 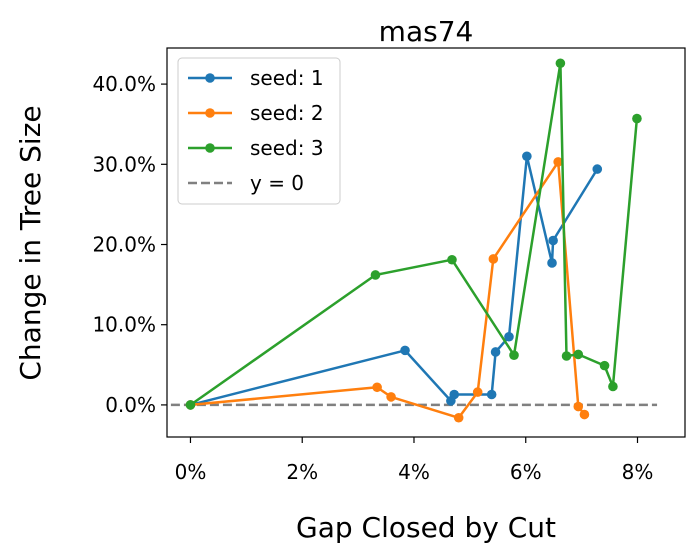 What do you see at coordinates (30, 242) in the screenshot?
I see `y-axis-label: Change in Tree Size` at bounding box center [30, 242].